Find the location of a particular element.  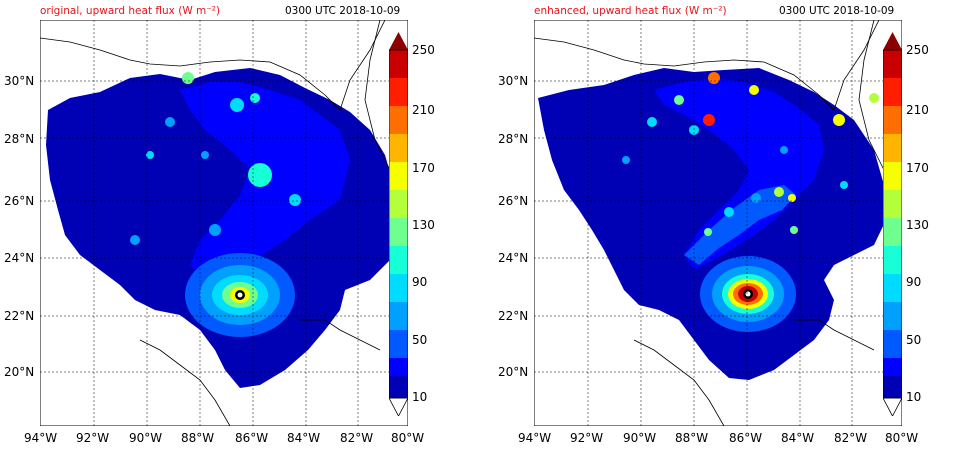

heat-flux-field-mid is located at coordinates (739, 174).